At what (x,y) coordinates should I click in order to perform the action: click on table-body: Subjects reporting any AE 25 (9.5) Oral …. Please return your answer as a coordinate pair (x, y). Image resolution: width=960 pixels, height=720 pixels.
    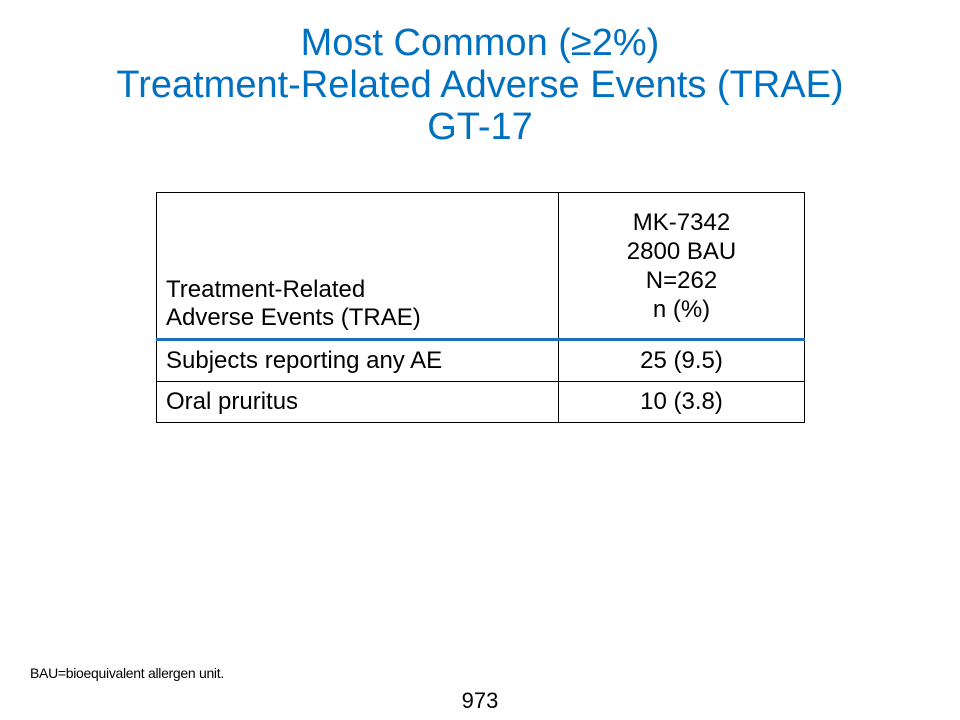
    Looking at the image, I should click on (480, 381).